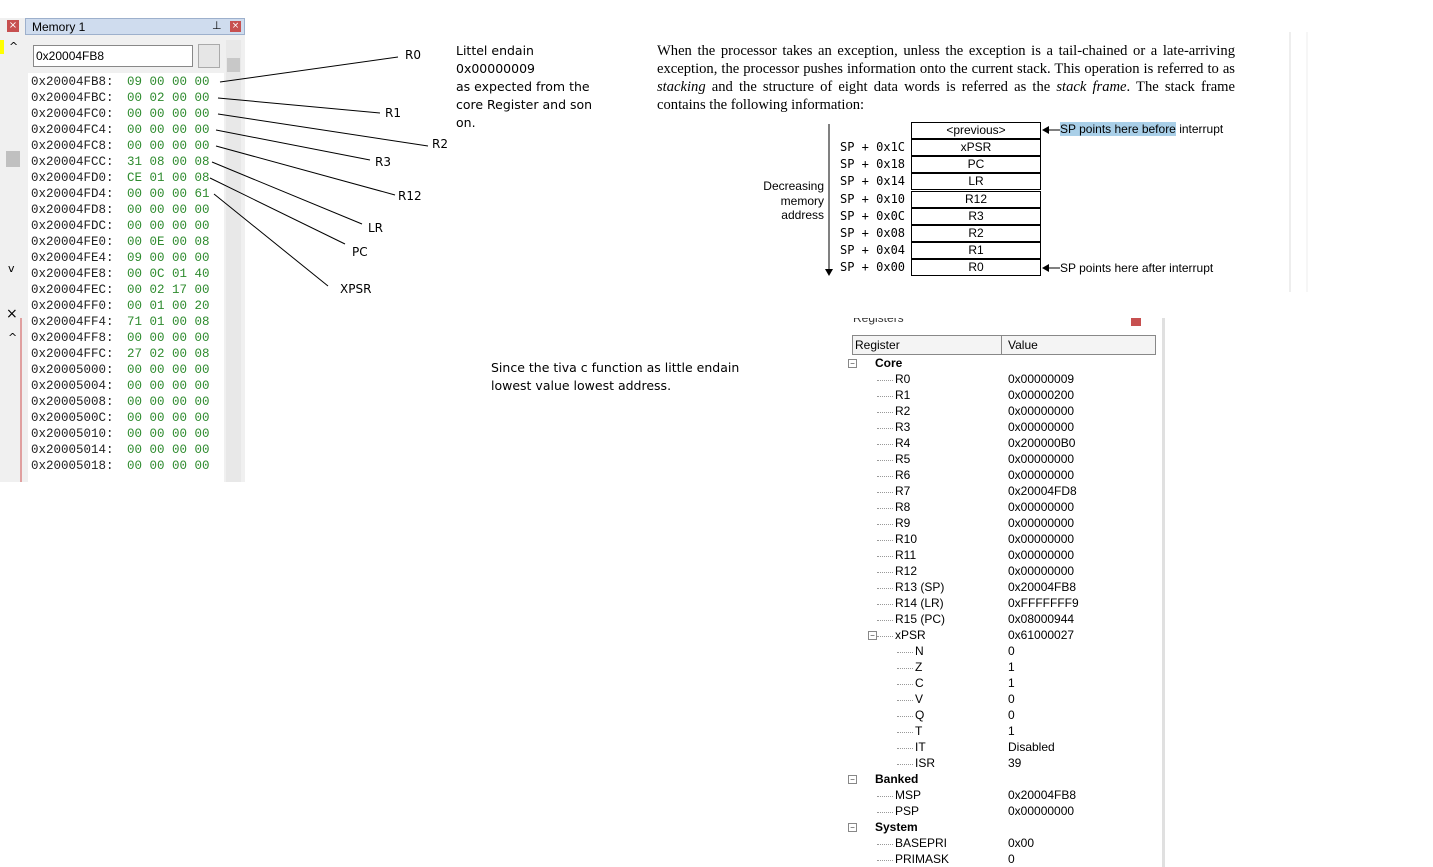 The image size is (1433, 867). Describe the element at coordinates (72, 402) in the screenshot. I see `memory-address: 0x20005008:` at that location.